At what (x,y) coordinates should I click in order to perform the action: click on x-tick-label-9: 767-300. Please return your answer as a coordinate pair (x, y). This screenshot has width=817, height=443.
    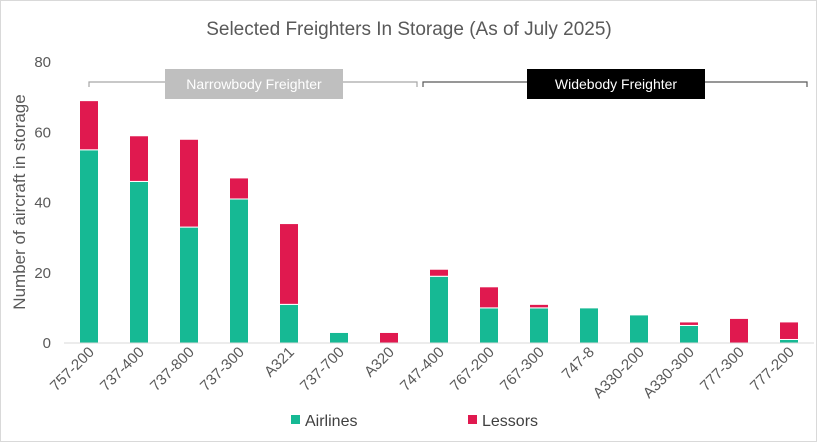
    Looking at the image, I should click on (522, 369).